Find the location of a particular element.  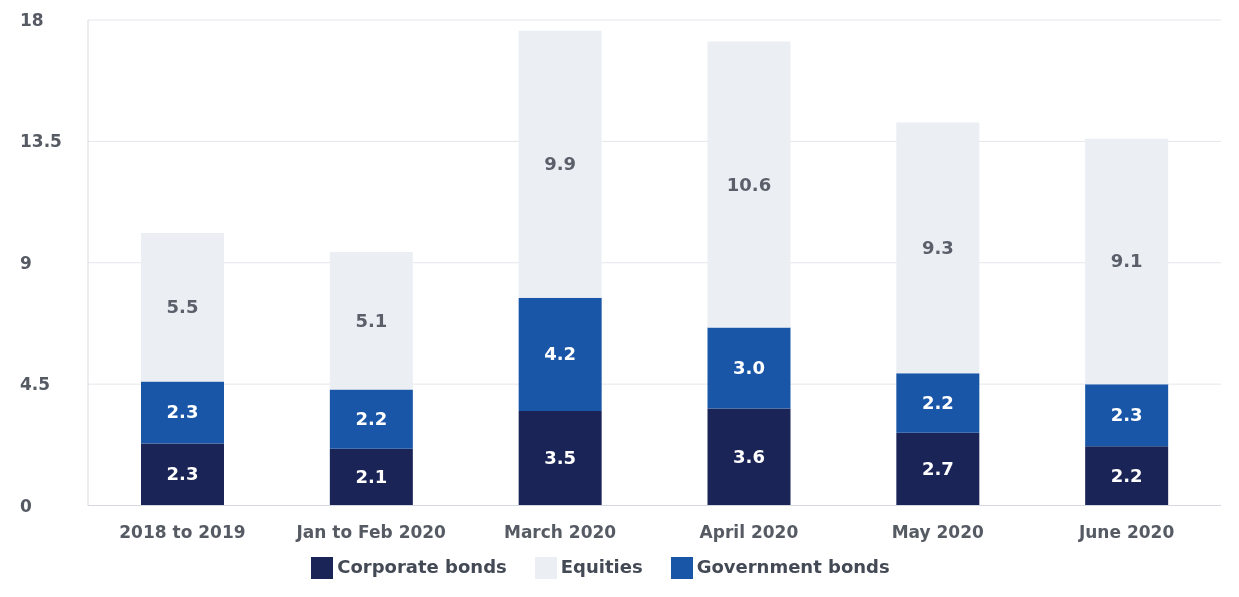

data-label: 4.2 is located at coordinates (560, 354).